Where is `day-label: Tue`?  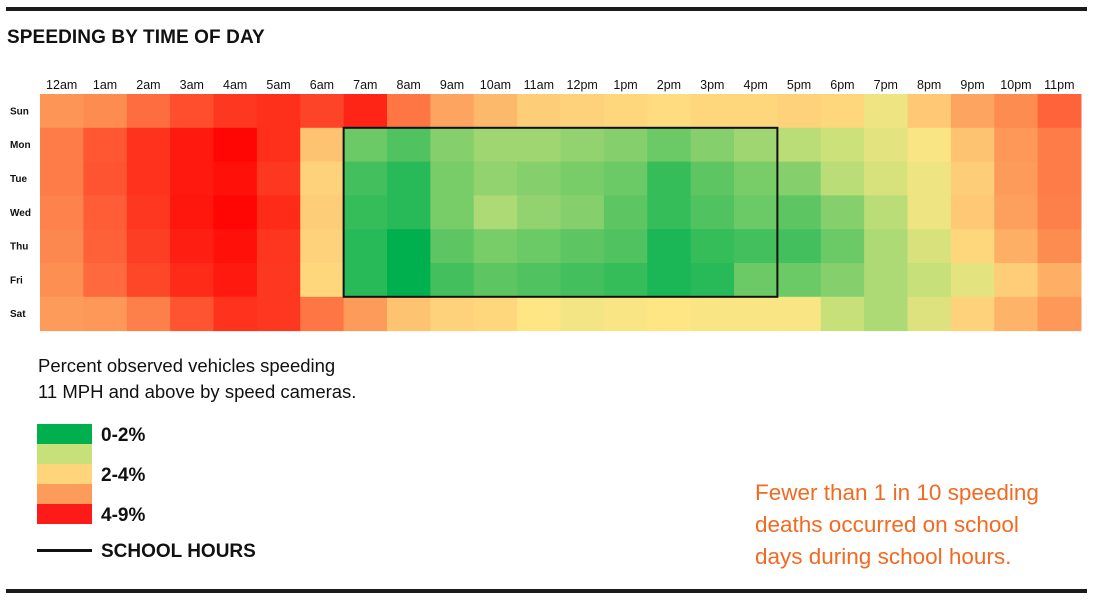
day-label: Tue is located at coordinates (18, 179).